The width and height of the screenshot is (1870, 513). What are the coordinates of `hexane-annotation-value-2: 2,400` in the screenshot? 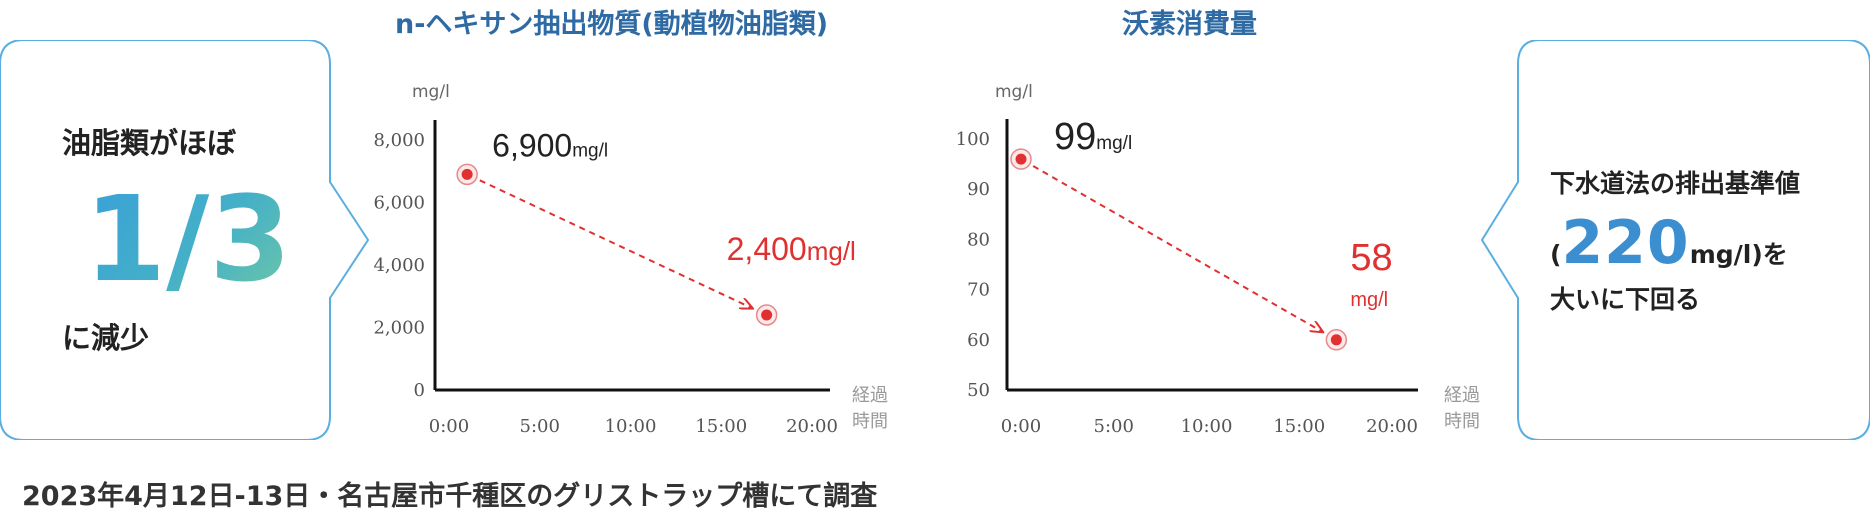 It's located at (767, 249).